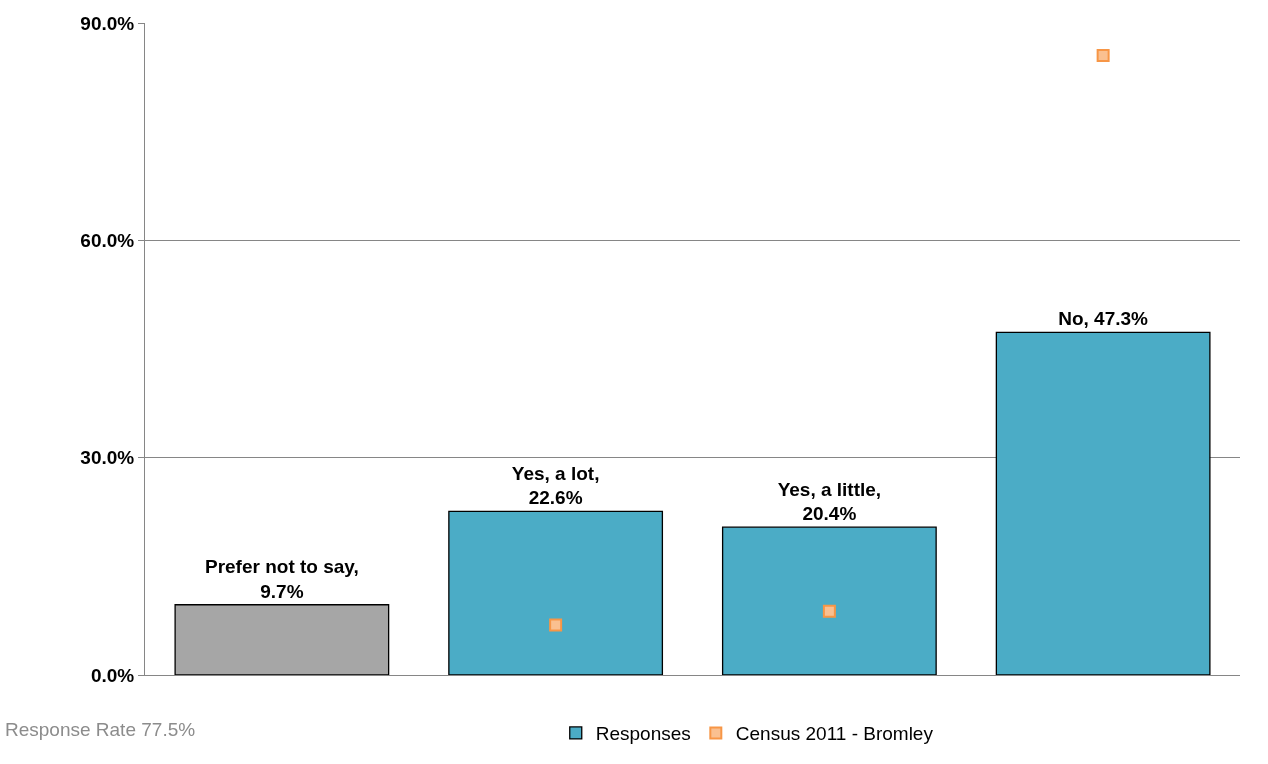  Describe the element at coordinates (555, 498) in the screenshot. I see `text: 22.6%` at that location.